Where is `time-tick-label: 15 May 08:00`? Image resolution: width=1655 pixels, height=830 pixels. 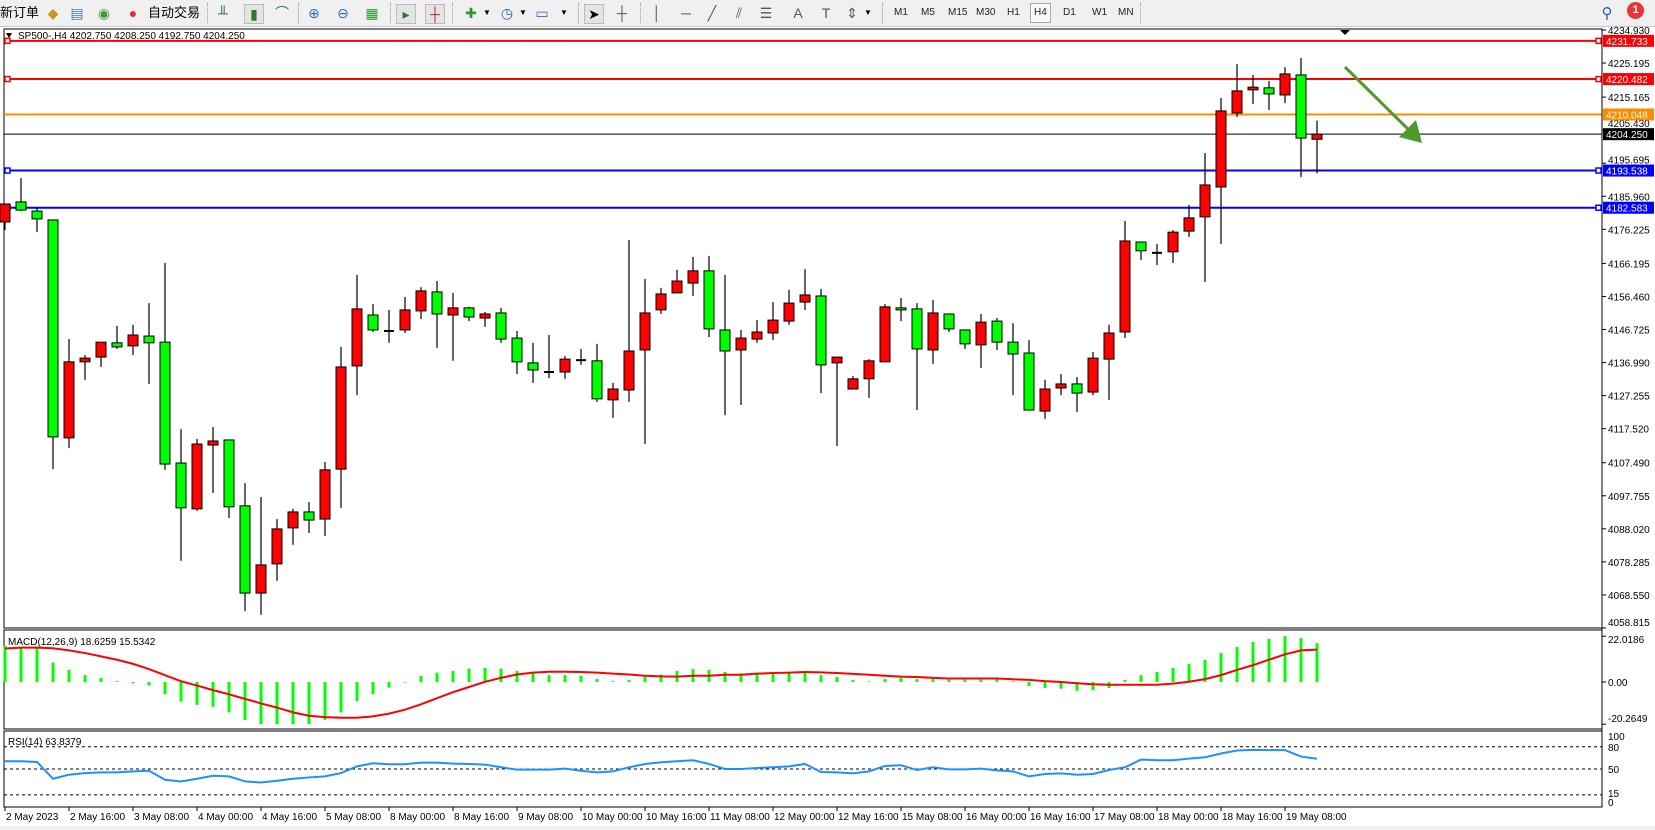 time-tick-label: 15 May 08:00 is located at coordinates (932, 817).